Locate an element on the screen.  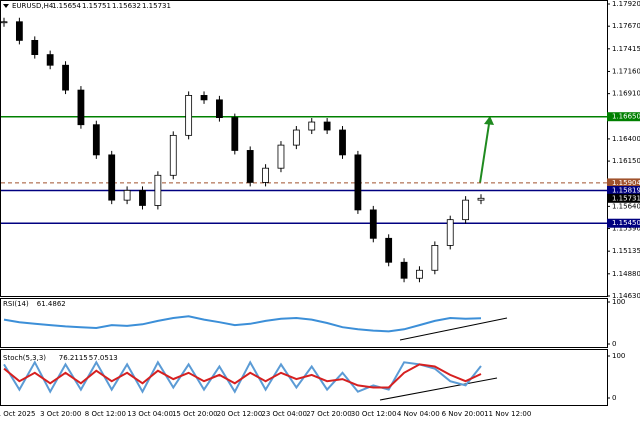
x-tick-label: 4 Nov 04:00 is located at coordinates (418, 414).